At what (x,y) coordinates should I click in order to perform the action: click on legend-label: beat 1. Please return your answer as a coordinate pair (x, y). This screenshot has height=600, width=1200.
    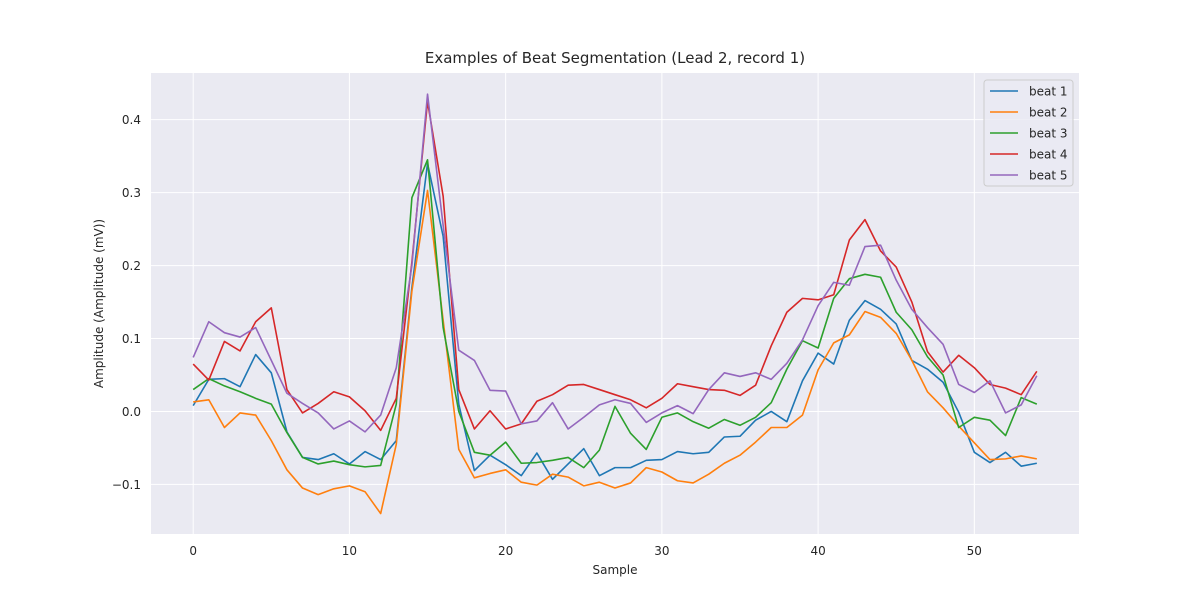
    Looking at the image, I should click on (1048, 92).